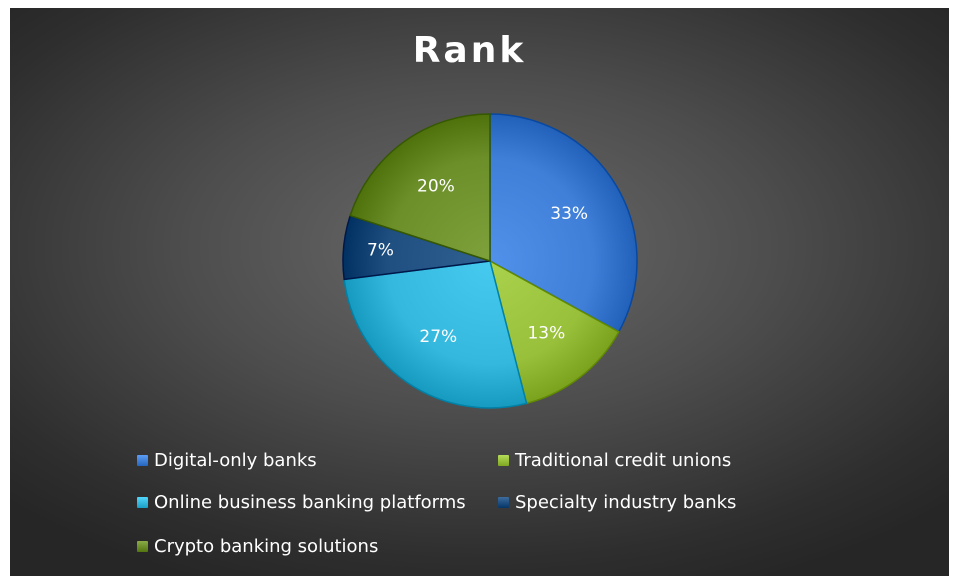  I want to click on data-label: 13%, so click(546, 334).